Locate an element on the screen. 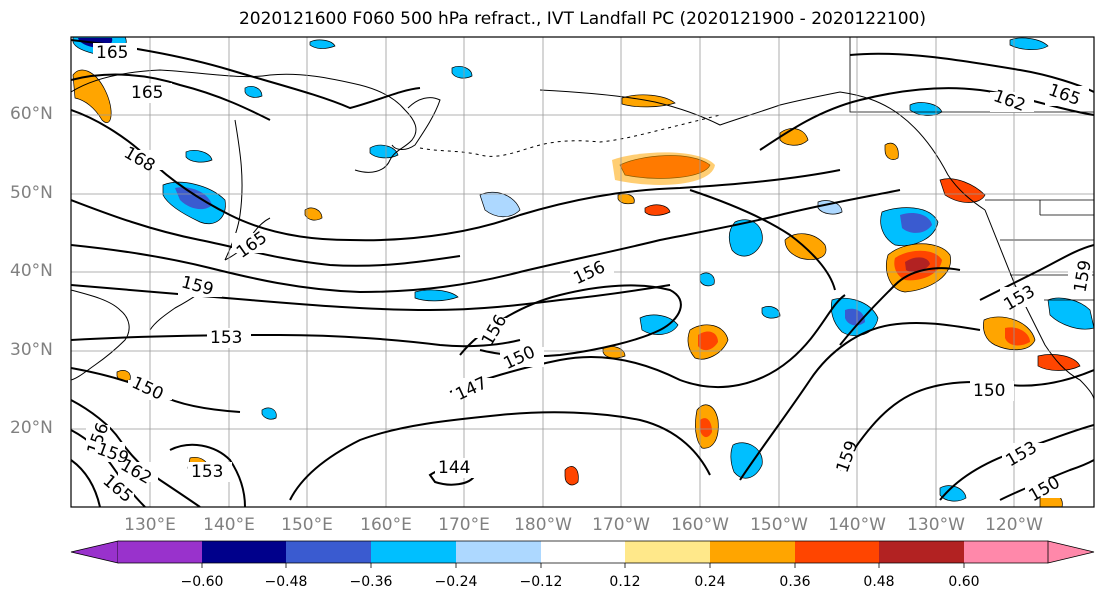 This screenshot has width=1105, height=601. lon-label: 130°E is located at coordinates (150, 525).